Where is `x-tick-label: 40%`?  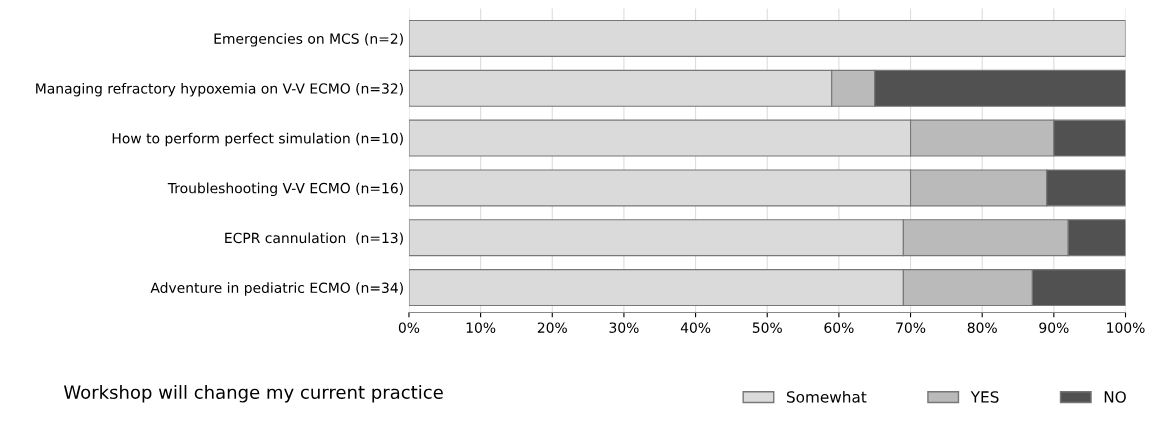 x-tick-label: 40% is located at coordinates (695, 327).